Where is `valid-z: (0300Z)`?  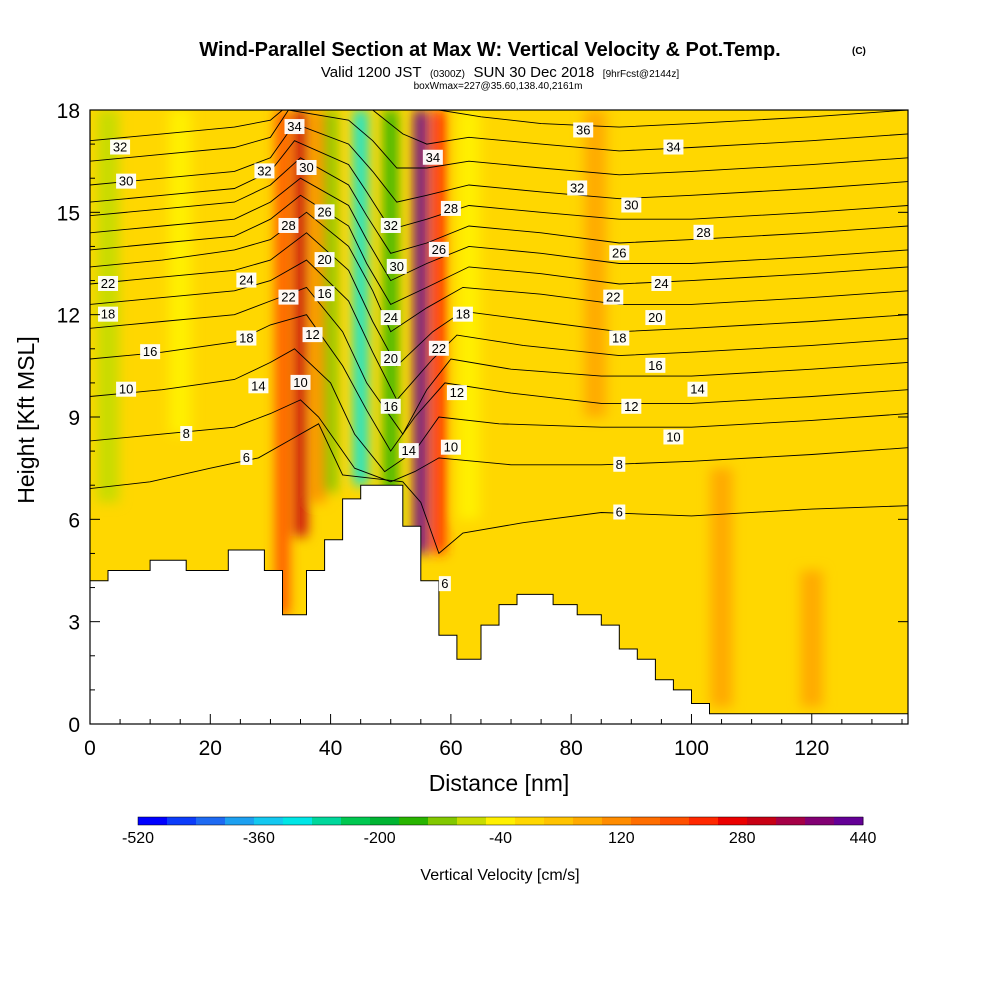
valid-z: (0300Z) is located at coordinates (447, 74).